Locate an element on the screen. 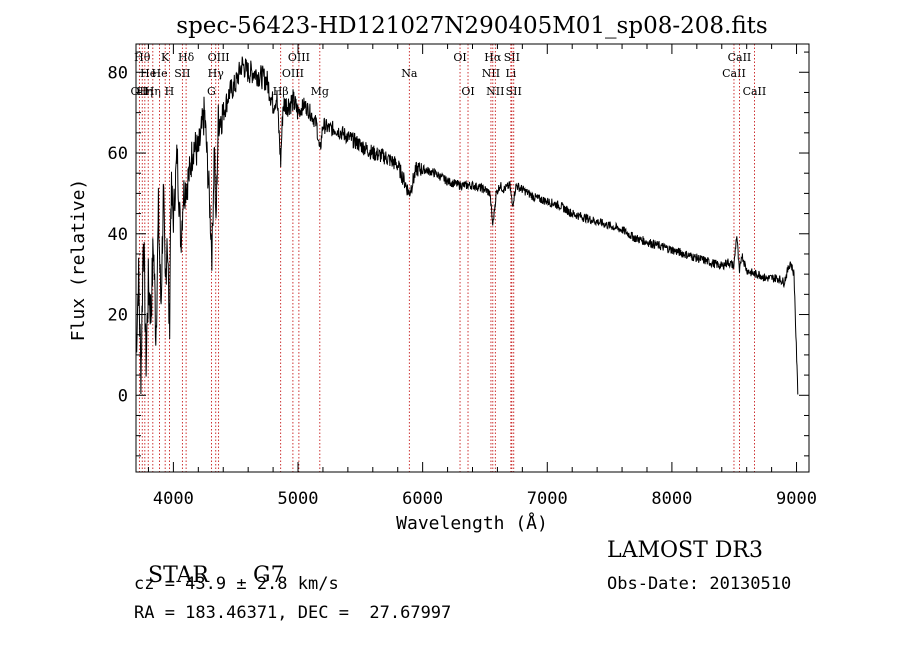 This screenshot has width=900, height=649. x-tick-label: 6000 is located at coordinates (422, 499).